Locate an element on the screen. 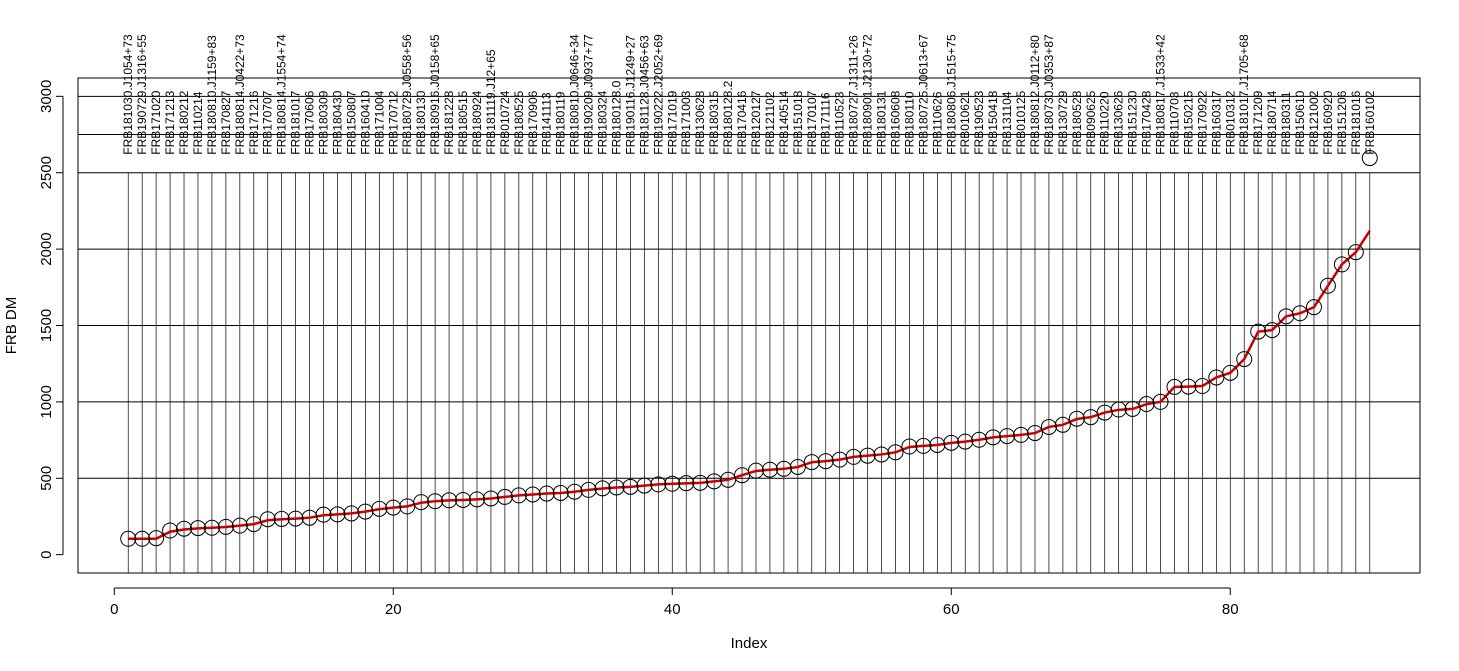  frb-label: FRB170922 is located at coordinates (1202, 122).